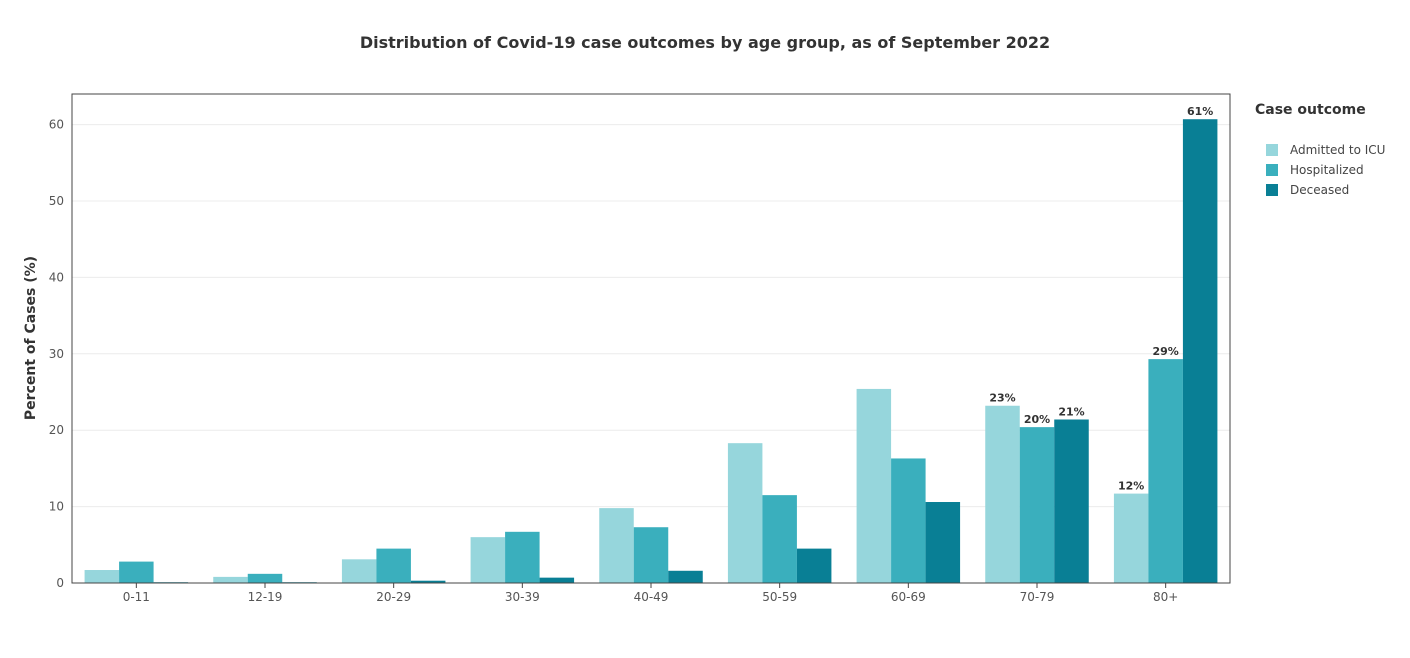 The image size is (1410, 658). What do you see at coordinates (1319, 190) in the screenshot?
I see `legend-item-label: Deceased` at bounding box center [1319, 190].